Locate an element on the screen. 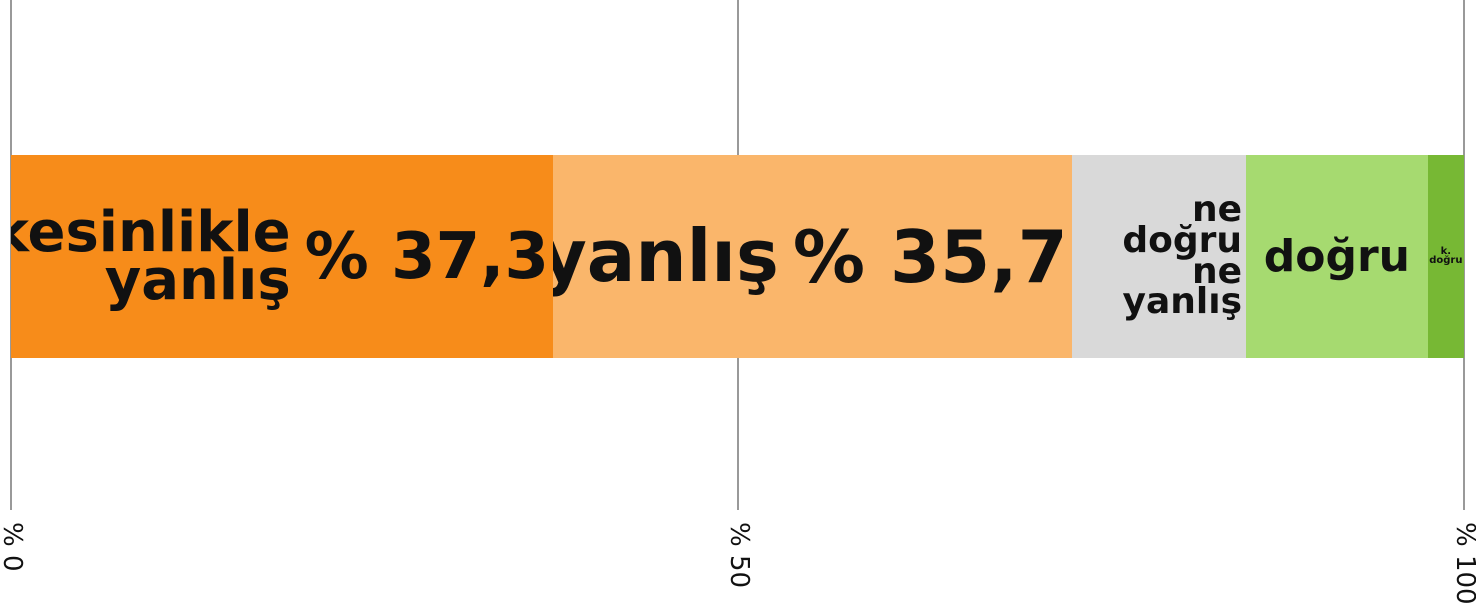 Image resolution: width=1476 pixels, height=606 pixels. bar-segment: ne doğru ne yanlış is located at coordinates (1159, 256).